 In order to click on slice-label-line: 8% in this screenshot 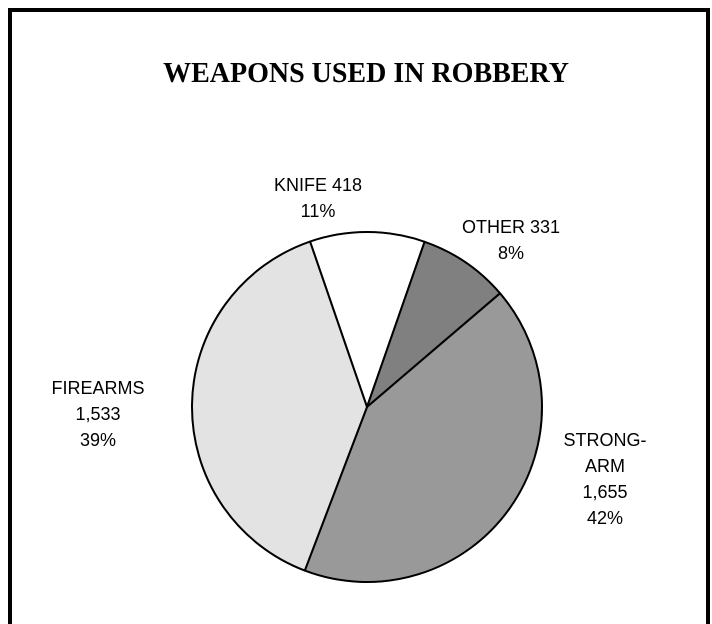, I will do `click(511, 253)`.